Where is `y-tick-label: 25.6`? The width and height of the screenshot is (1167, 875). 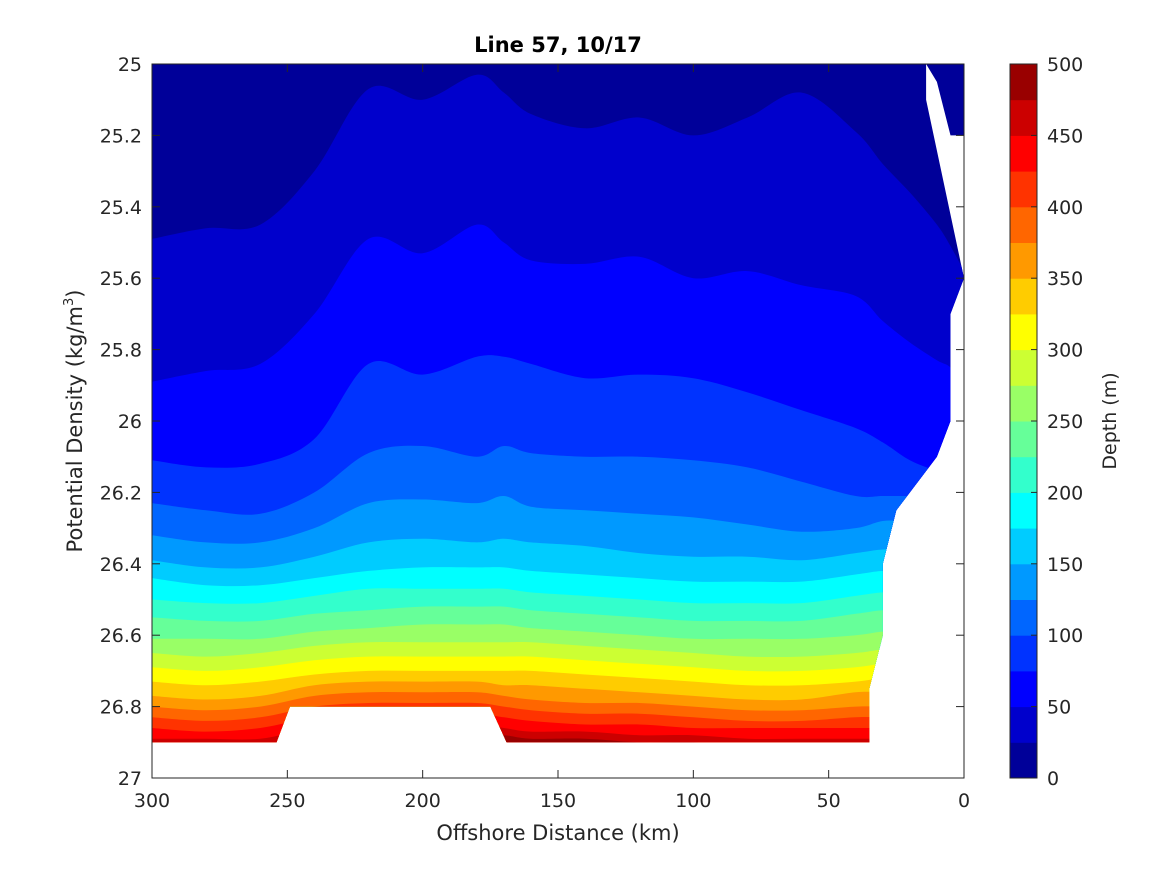
y-tick-label: 25.6 is located at coordinates (121, 279).